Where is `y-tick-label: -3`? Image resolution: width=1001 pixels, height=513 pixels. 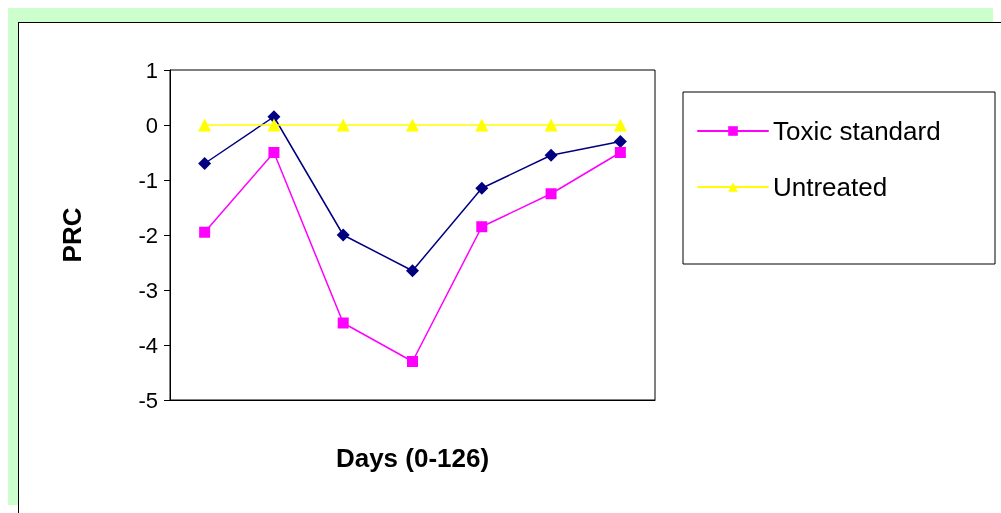 y-tick-label: -3 is located at coordinates (148, 290).